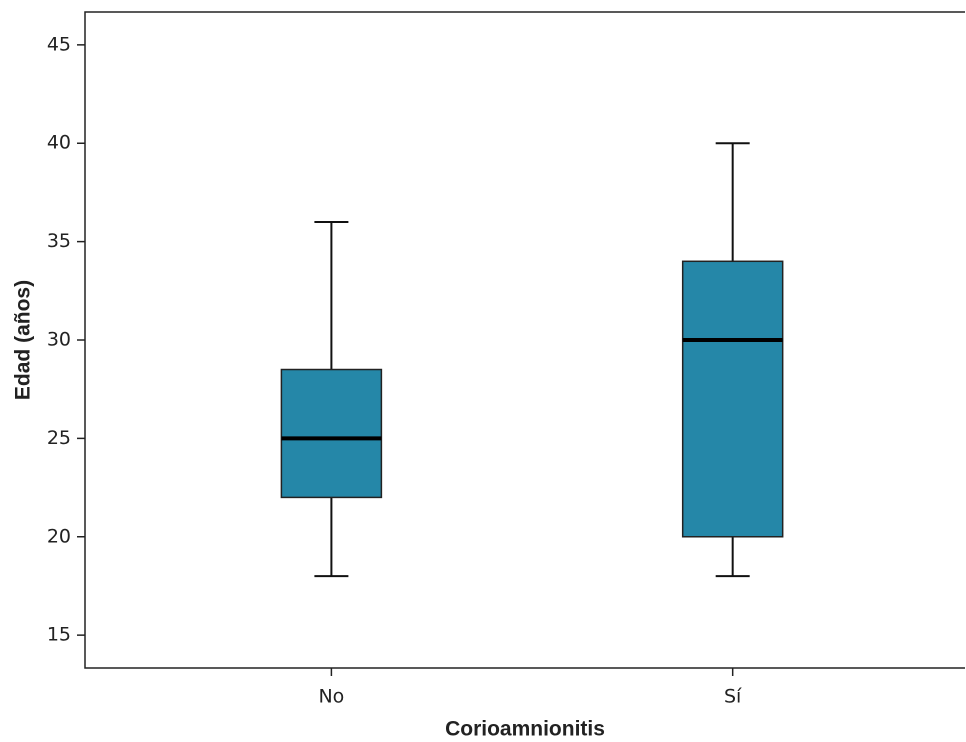  I want to click on y-tick-label: 45, so click(59, 44).